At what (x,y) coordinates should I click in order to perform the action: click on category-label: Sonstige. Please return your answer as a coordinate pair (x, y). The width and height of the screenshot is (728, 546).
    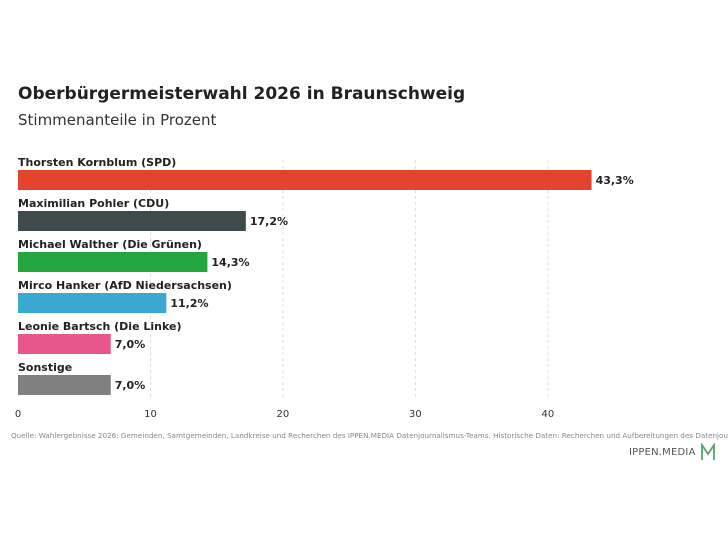
    Looking at the image, I should click on (45, 367).